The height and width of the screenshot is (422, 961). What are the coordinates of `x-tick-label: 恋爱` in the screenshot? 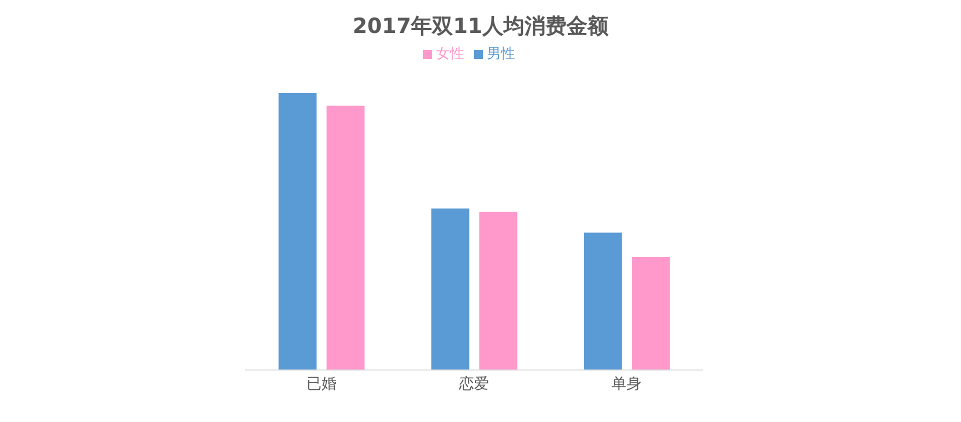 It's located at (473, 383).